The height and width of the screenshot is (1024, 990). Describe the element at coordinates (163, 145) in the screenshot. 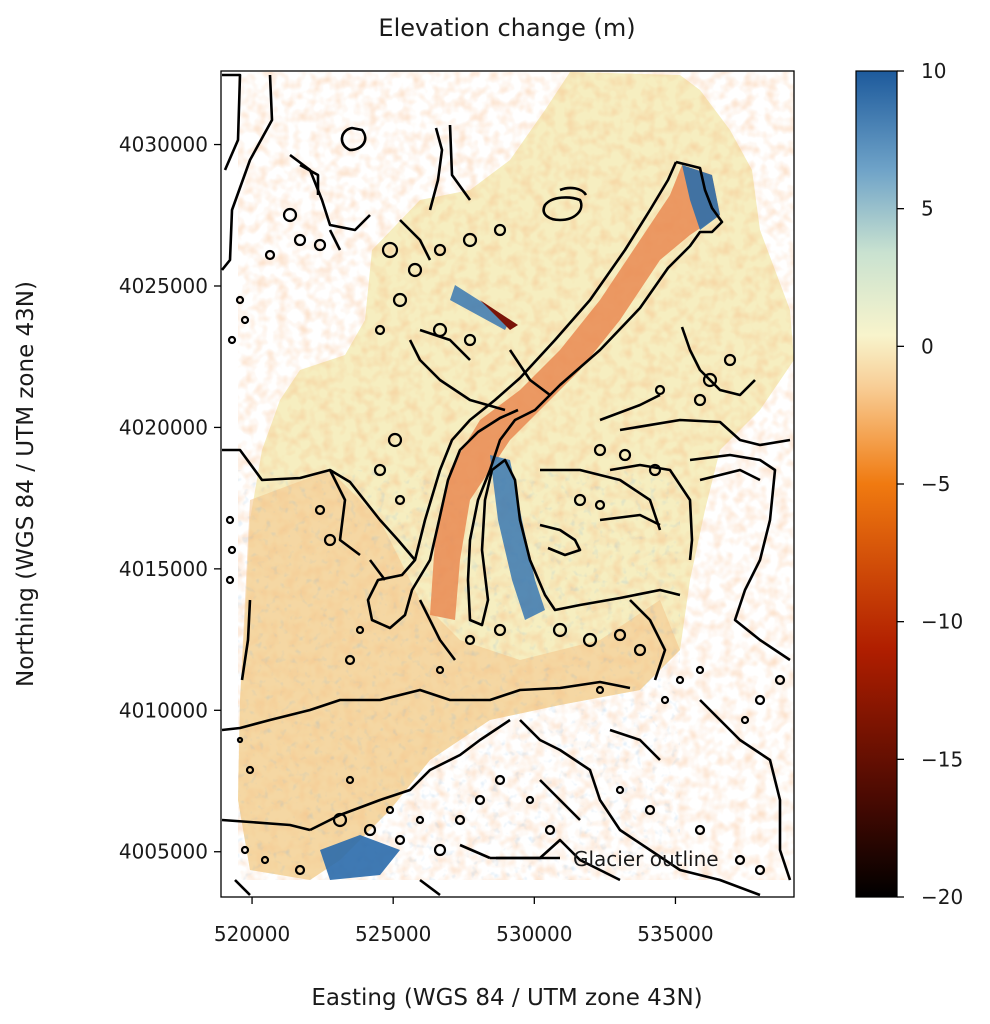

I see `y-tick-label: 4030000` at that location.